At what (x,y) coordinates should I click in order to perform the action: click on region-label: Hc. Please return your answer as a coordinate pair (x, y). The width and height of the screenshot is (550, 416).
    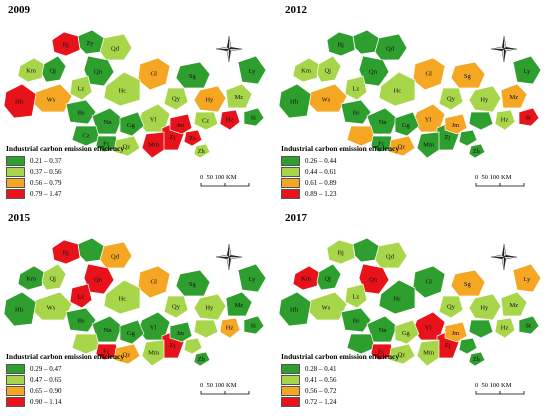
    Looking at the image, I should click on (398, 90).